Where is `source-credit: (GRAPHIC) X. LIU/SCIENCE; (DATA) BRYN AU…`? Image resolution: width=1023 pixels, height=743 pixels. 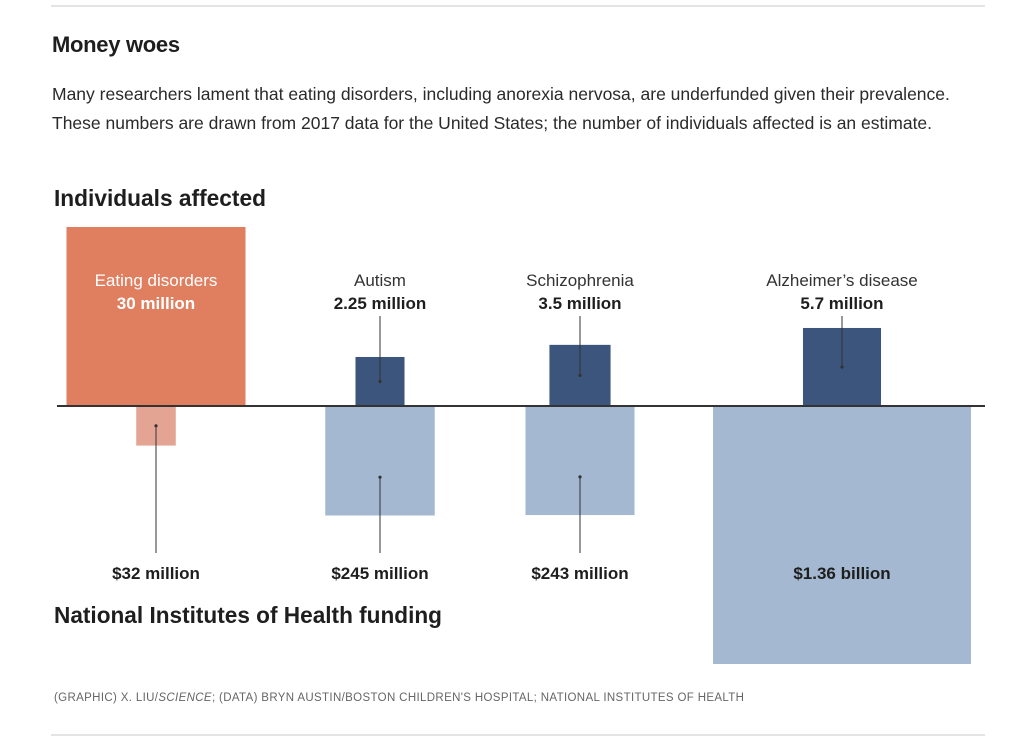 source-credit: (GRAPHIC) X. LIU/SCIENCE; (DATA) BRYN AU… is located at coordinates (399, 698).